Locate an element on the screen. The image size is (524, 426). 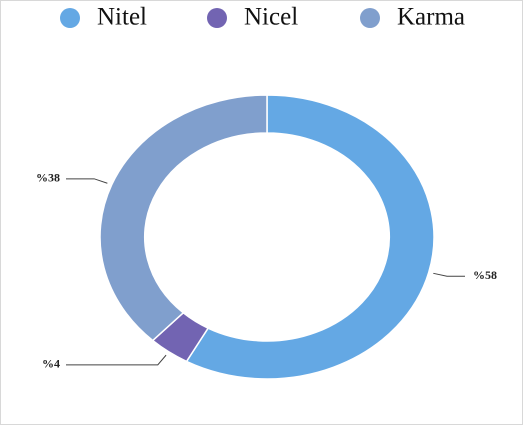
legend-label: Nitel is located at coordinates (122, 17).